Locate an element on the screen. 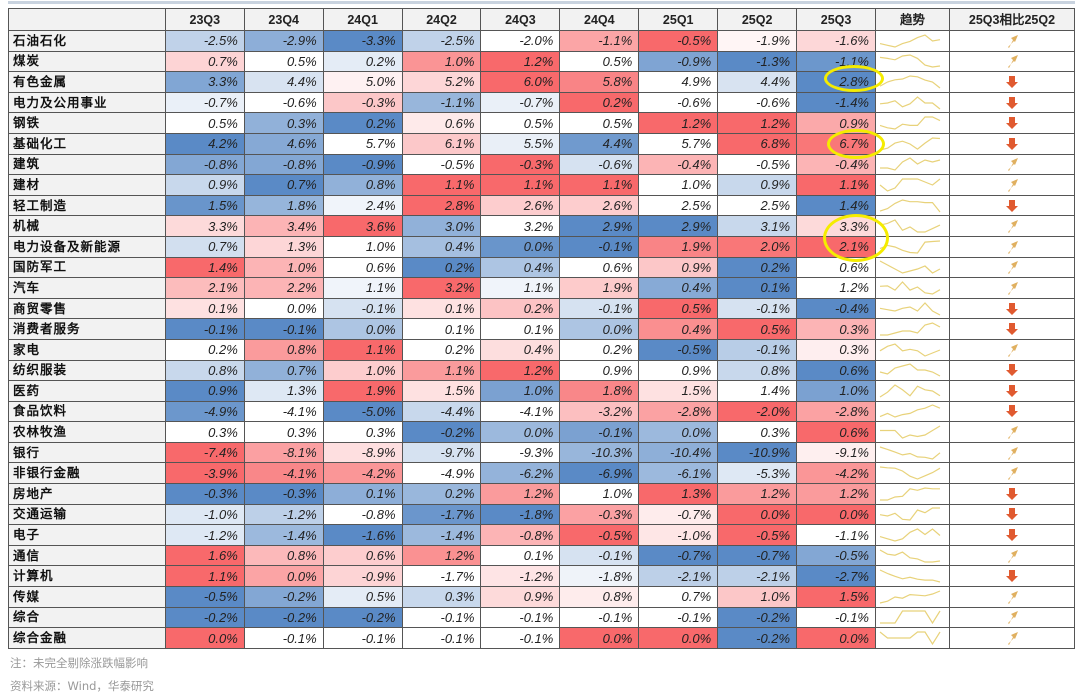  value-cell: 6.8% is located at coordinates (757, 143).